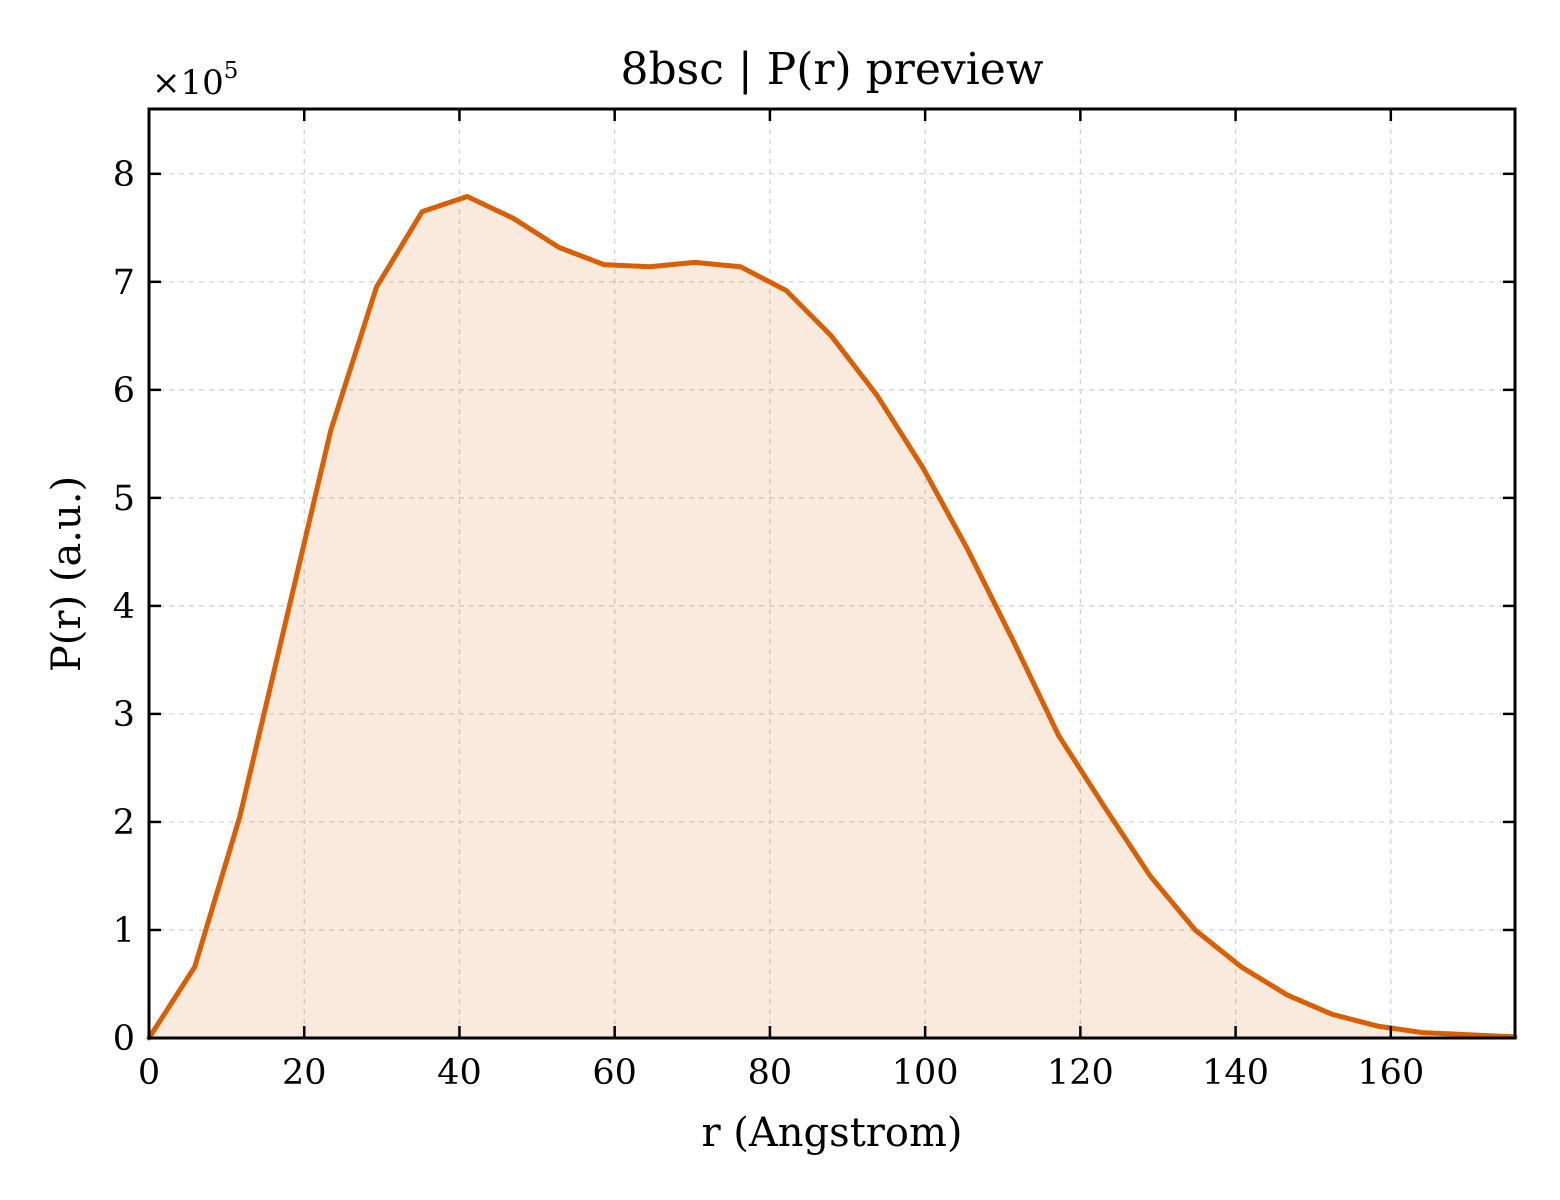  What do you see at coordinates (124, 715) in the screenshot?
I see `y-tick-label: 3` at bounding box center [124, 715].